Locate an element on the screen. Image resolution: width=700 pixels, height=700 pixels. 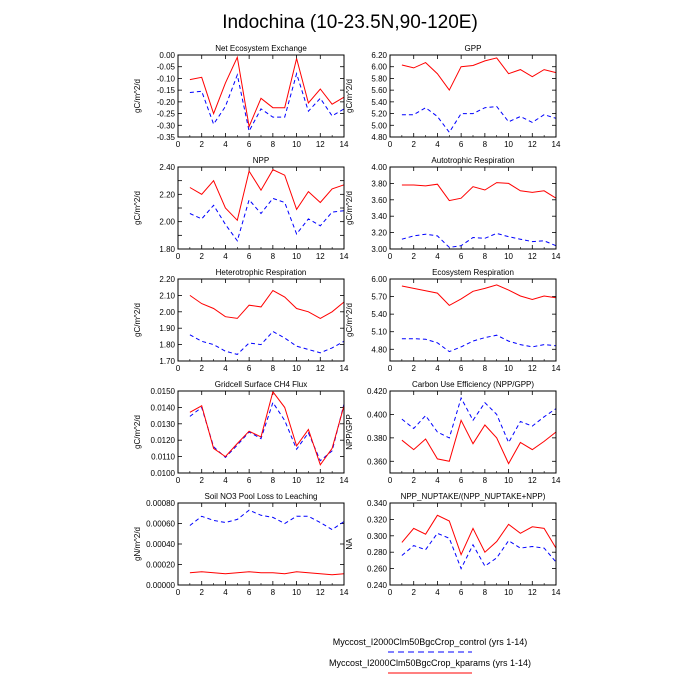
panel-title: Net Ecosystem Exchange is located at coordinates (261, 48).